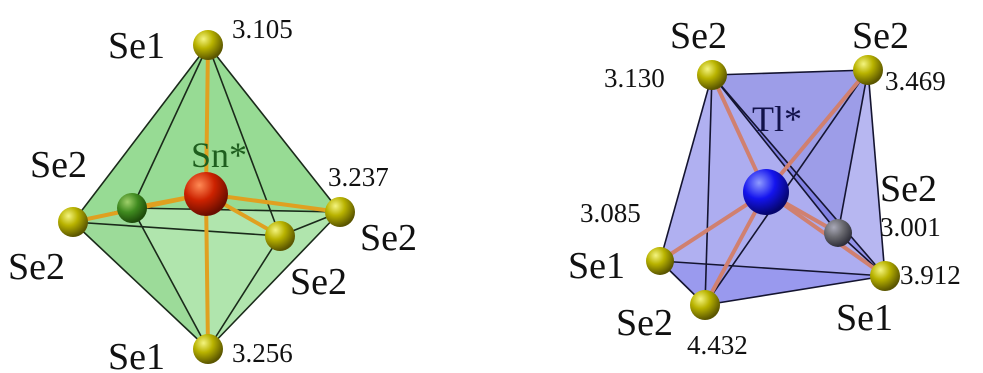 This screenshot has width=983, height=373. What do you see at coordinates (136, 46) in the screenshot?
I see `sn-label-se1-top: Se1` at bounding box center [136, 46].